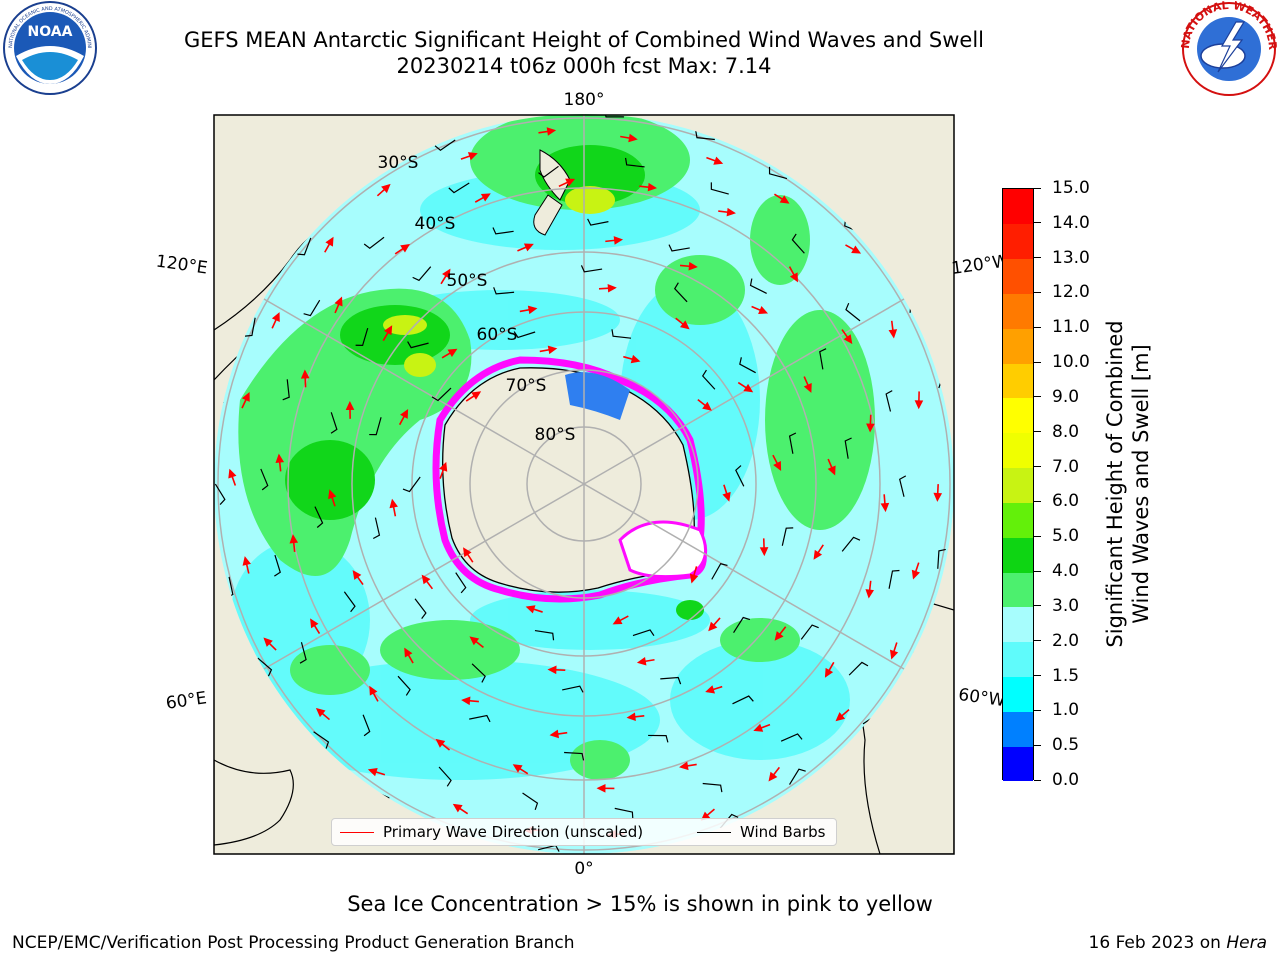 Image resolution: width=1280 pixels, height=960 pixels. What do you see at coordinates (555, 435) in the screenshot?
I see `lat-label-80s: 80°S` at bounding box center [555, 435].